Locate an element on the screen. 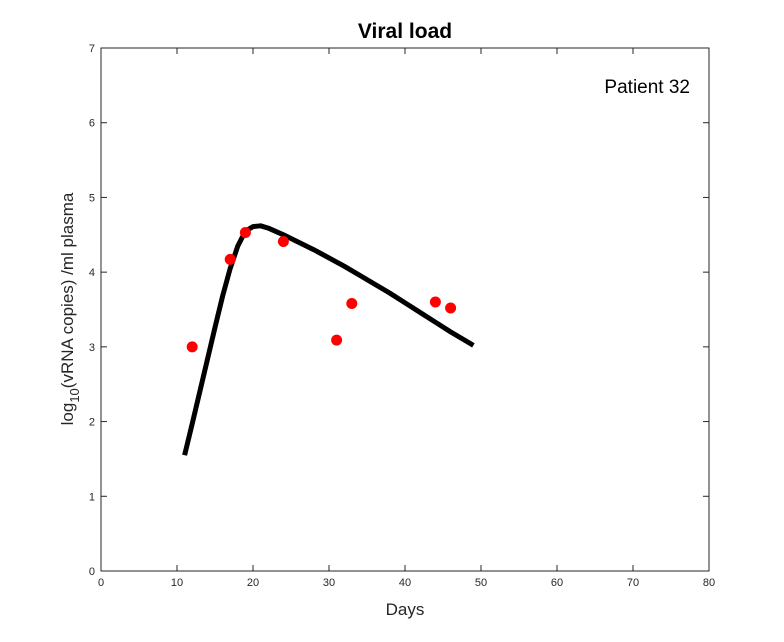 This screenshot has height=642, width=784. y-tick-label: 1 is located at coordinates (92, 497).